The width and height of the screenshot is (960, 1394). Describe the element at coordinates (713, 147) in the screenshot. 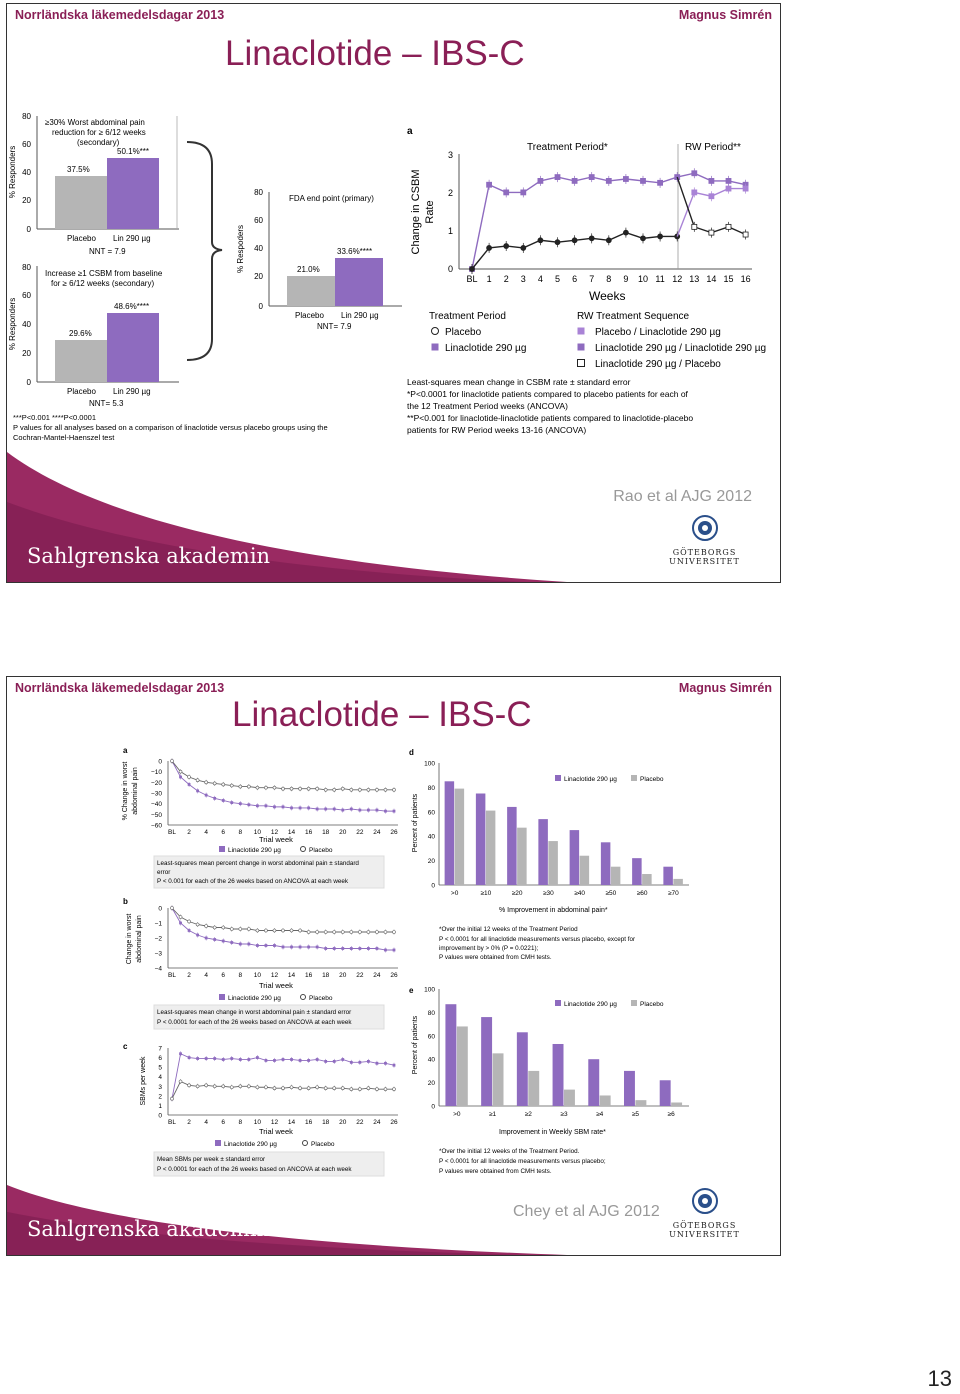

I see `rw-period-label: RW Period**` at that location.